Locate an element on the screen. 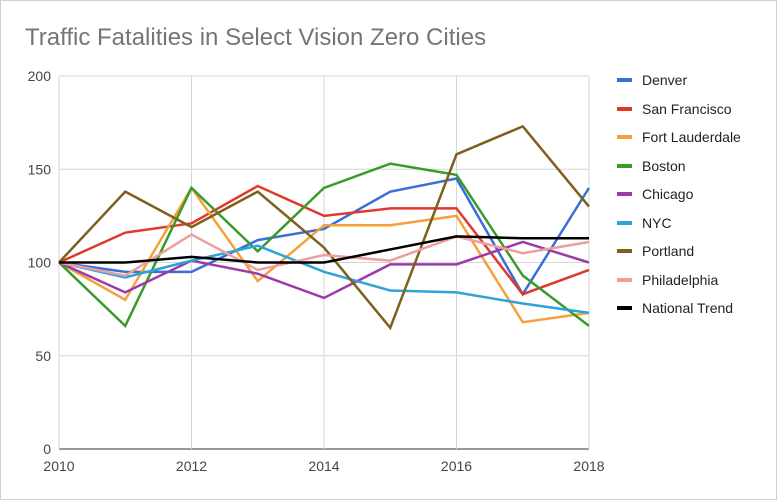 The width and height of the screenshot is (777, 500). x-tick-label: 2012 is located at coordinates (191, 466).